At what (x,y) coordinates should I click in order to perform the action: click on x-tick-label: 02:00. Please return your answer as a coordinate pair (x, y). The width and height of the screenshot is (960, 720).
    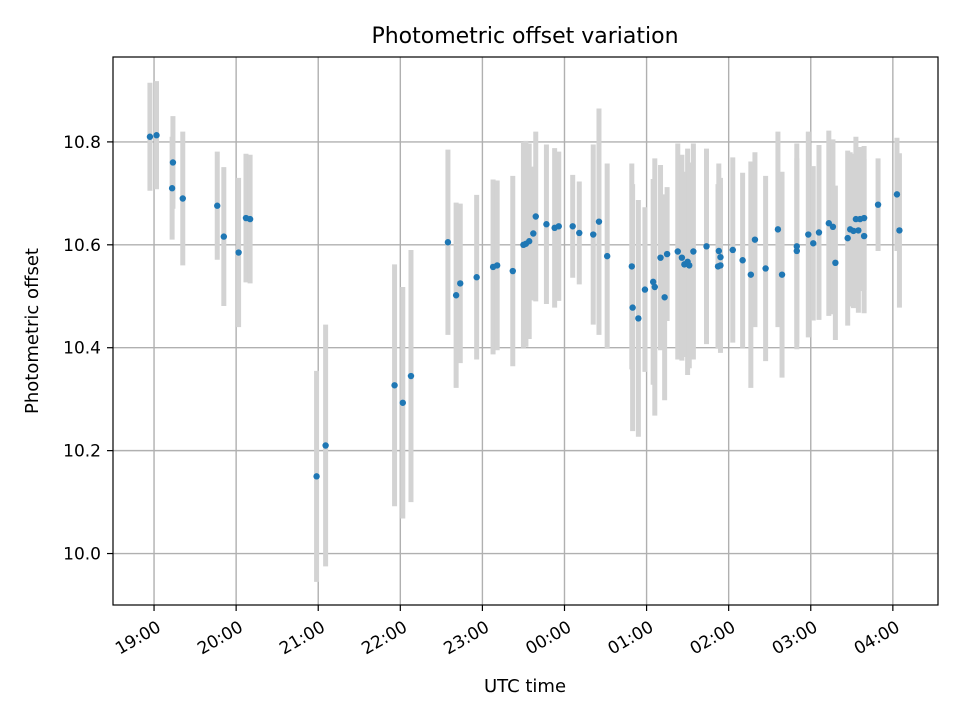
    Looking at the image, I should click on (713, 638).